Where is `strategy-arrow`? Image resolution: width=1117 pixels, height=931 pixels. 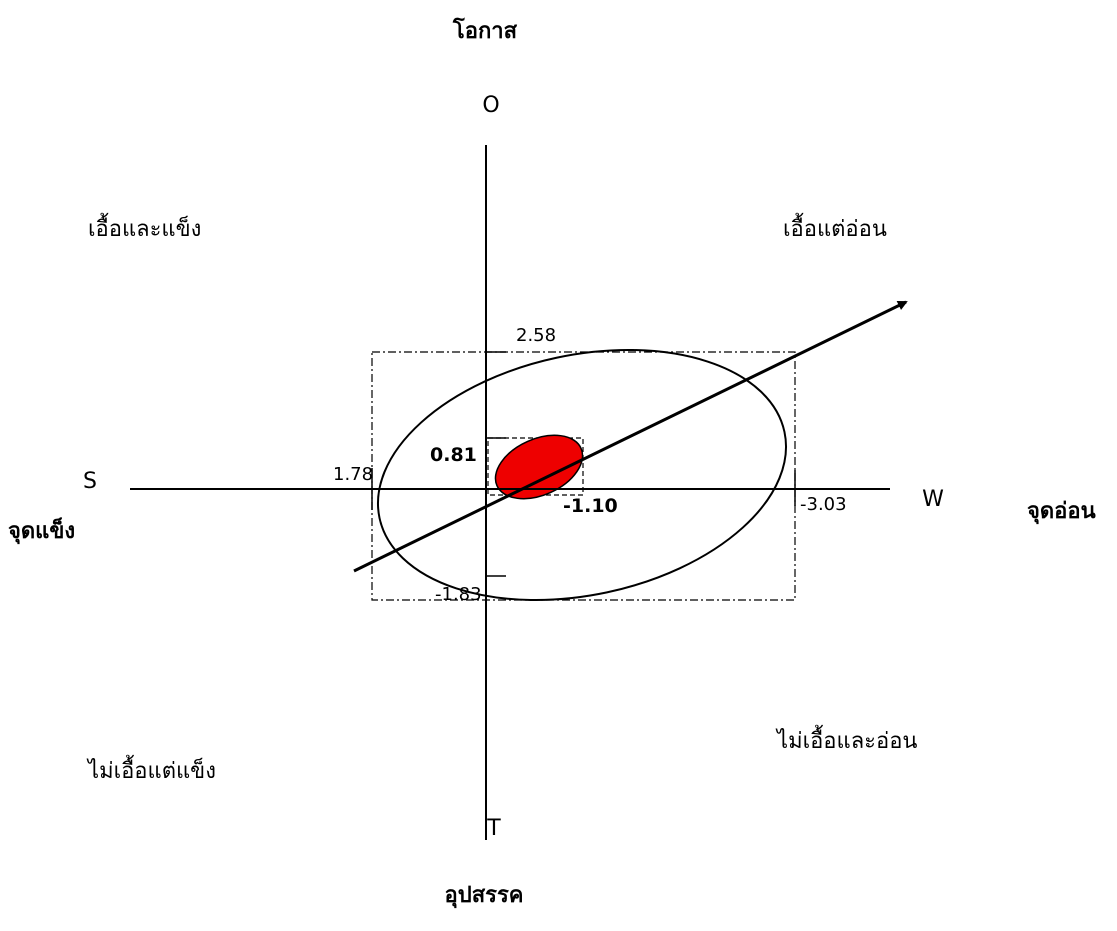
strategy-arrow is located at coordinates (630, 436).